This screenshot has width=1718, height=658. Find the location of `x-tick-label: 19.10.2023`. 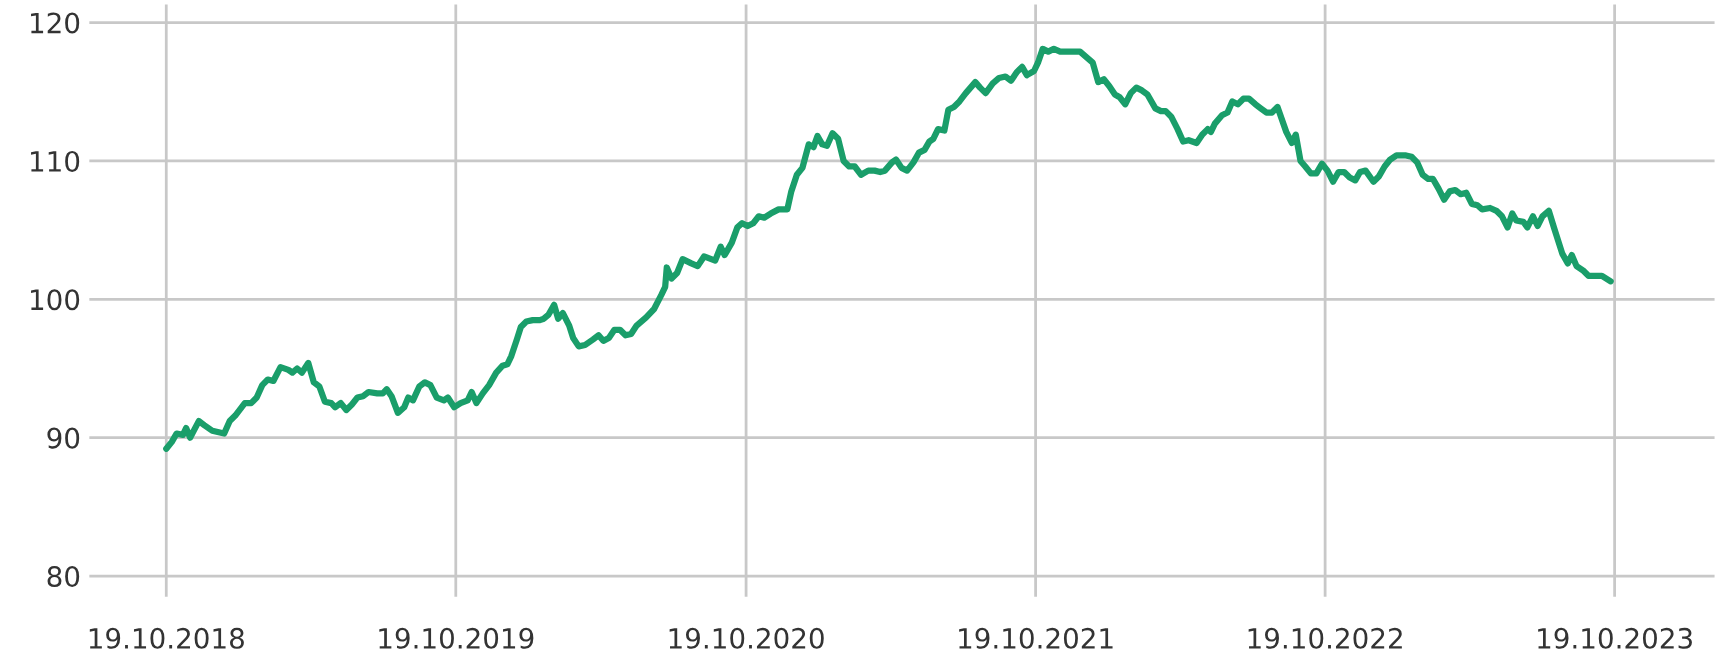

x-tick-label: 19.10.2023 is located at coordinates (1615, 638).